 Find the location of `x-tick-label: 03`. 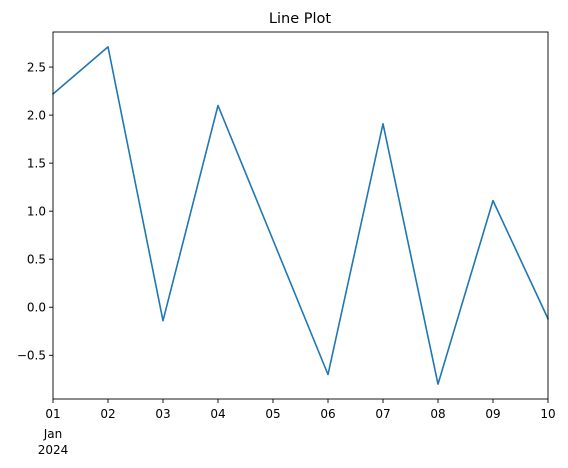

x-tick-label: 03 is located at coordinates (162, 414).